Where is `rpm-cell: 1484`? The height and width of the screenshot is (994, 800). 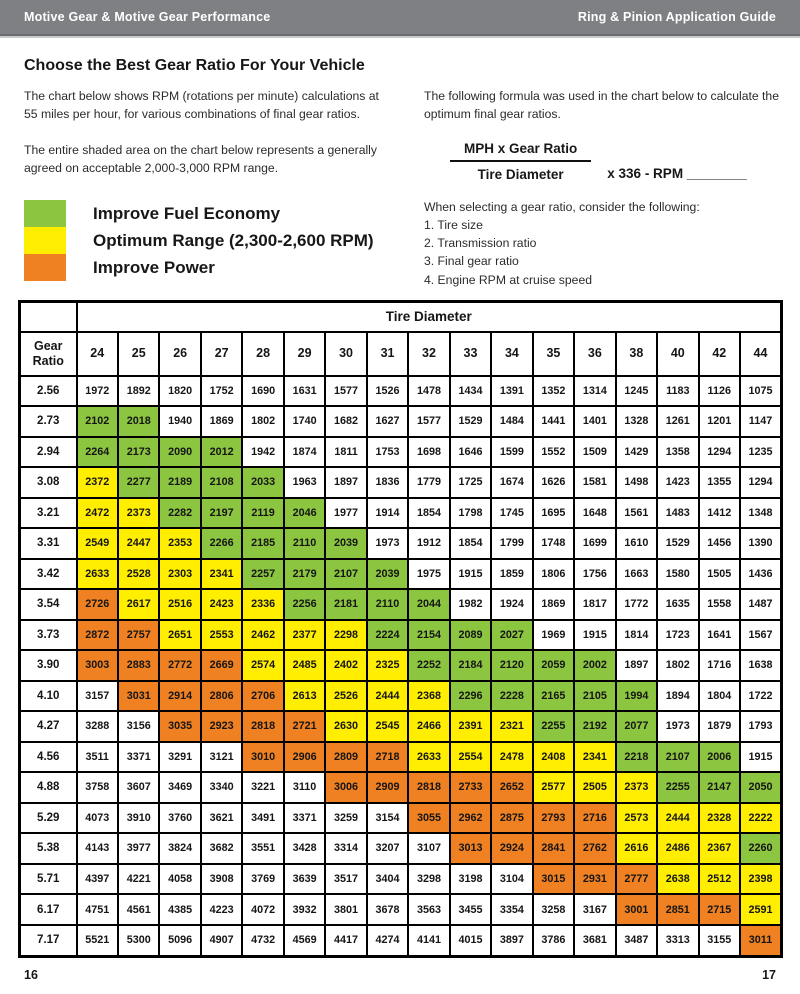 rpm-cell: 1484 is located at coordinates (512, 421).